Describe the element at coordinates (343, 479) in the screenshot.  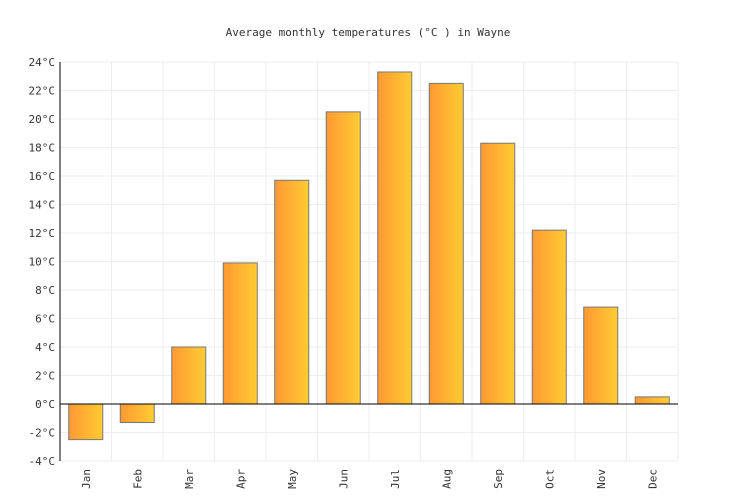
I see `x-tick-label: Jun` at that location.